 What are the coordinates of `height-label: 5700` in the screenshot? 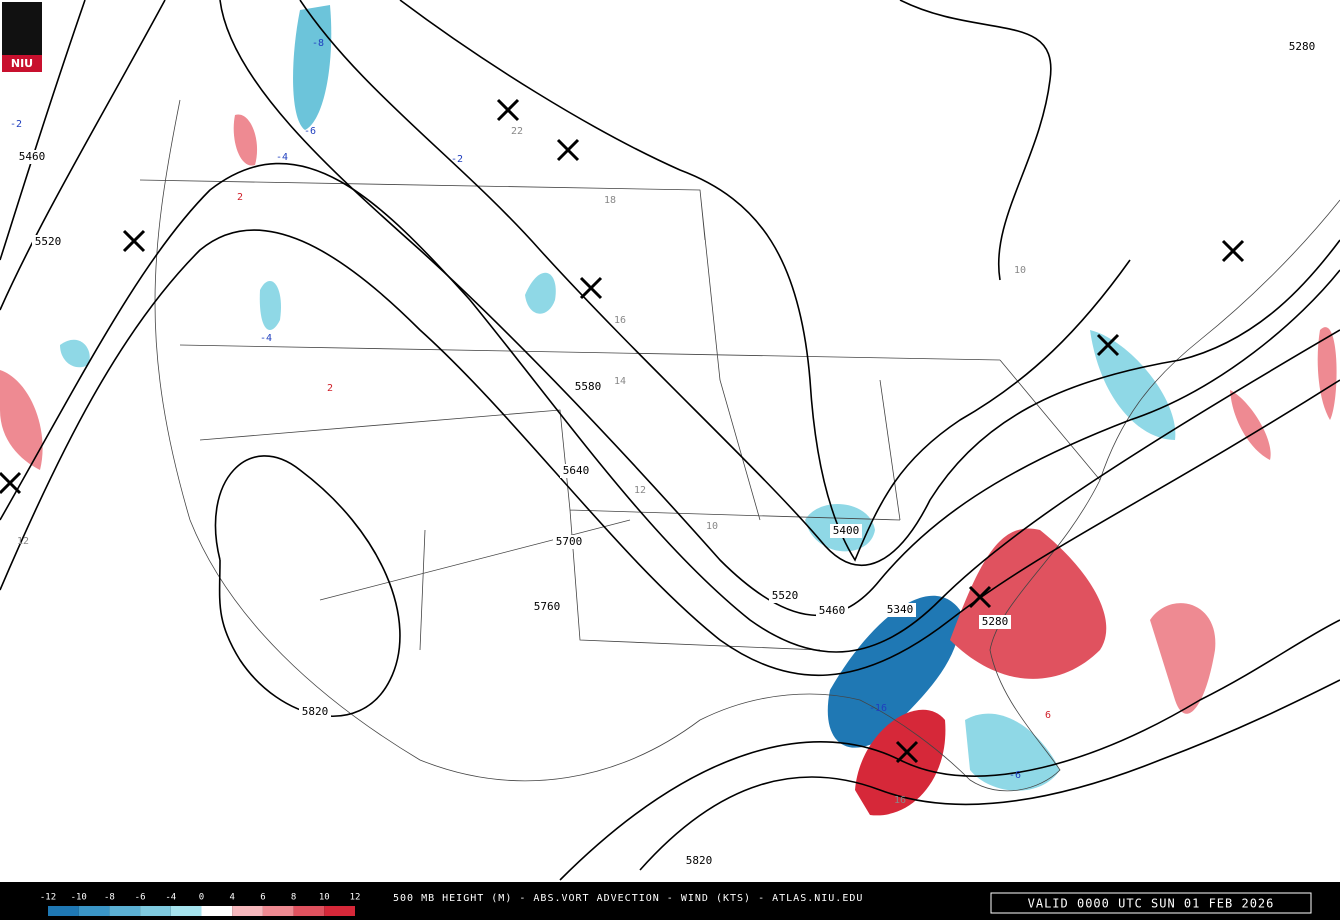 It's located at (569, 541).